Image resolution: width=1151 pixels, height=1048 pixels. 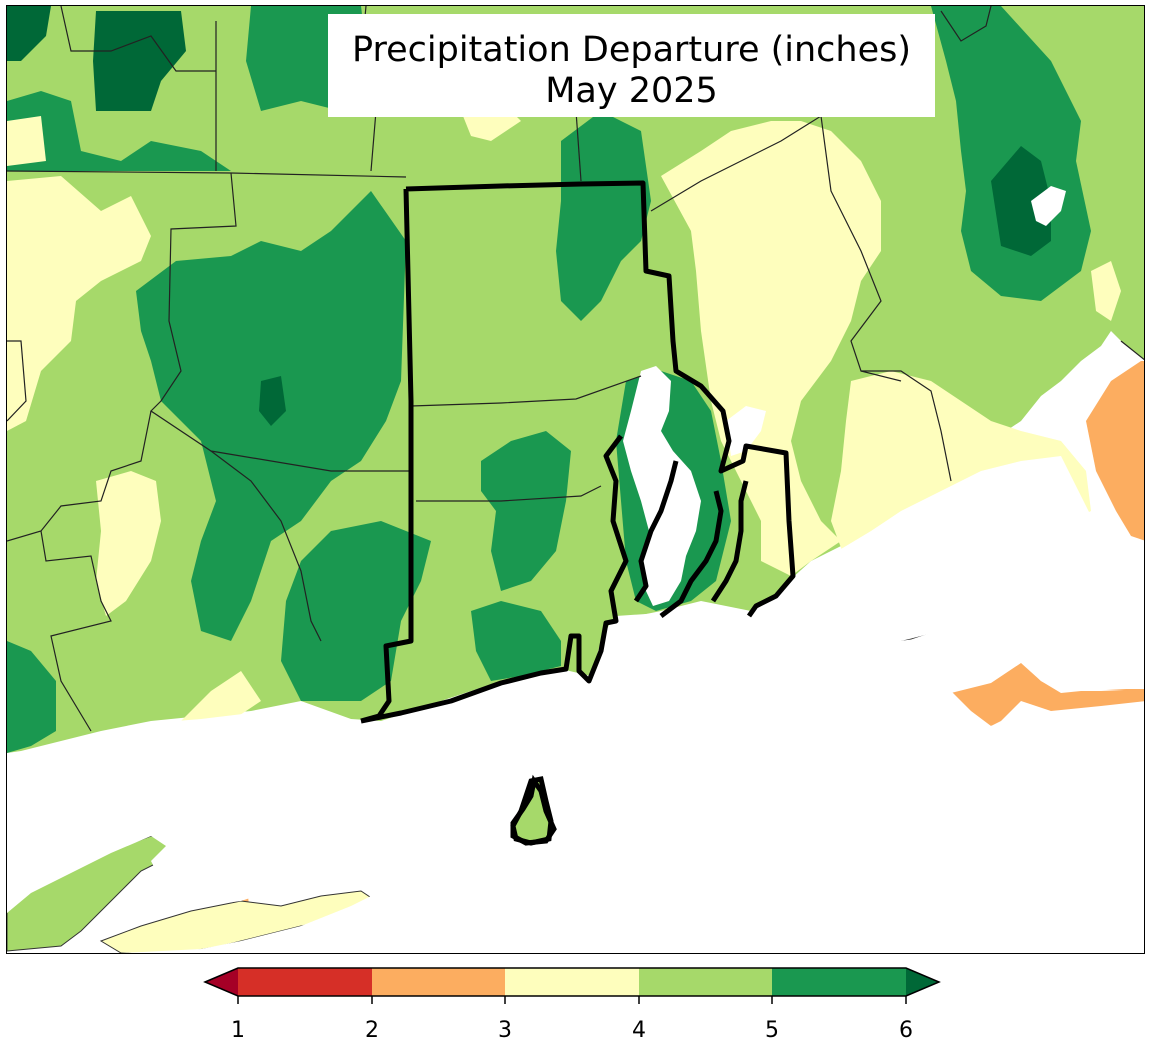 What do you see at coordinates (572, 1000) in the screenshot?
I see `colorbar-ticks` at bounding box center [572, 1000].